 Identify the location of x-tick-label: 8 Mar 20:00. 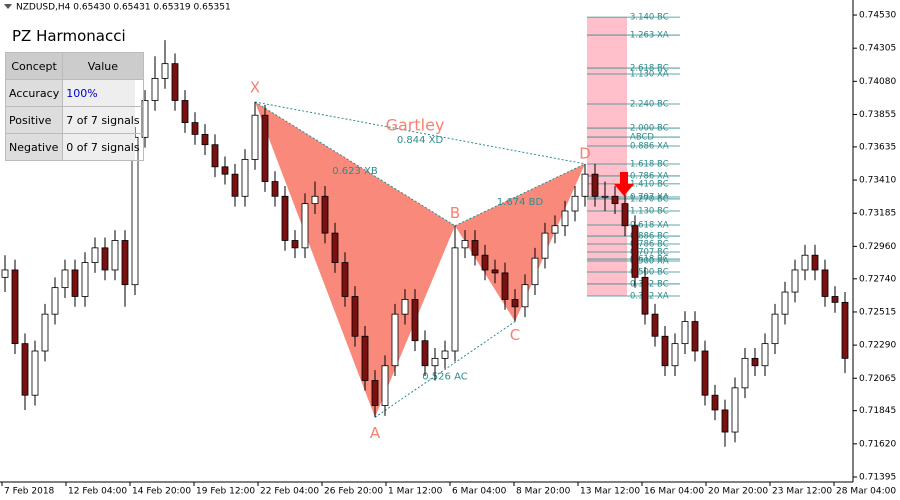
(543, 492).